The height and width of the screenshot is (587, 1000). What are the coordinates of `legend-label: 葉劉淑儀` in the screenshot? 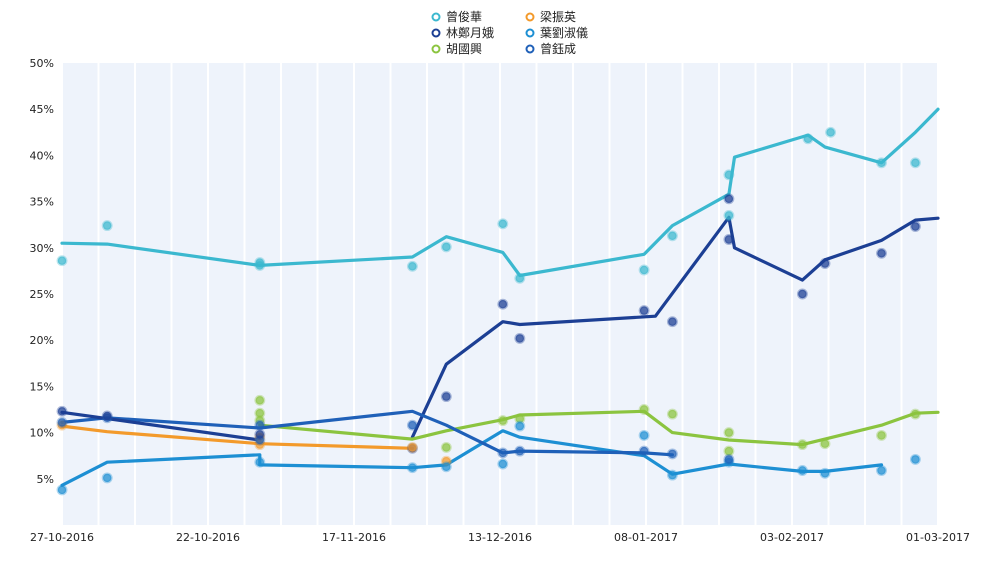 It's located at (564, 32).